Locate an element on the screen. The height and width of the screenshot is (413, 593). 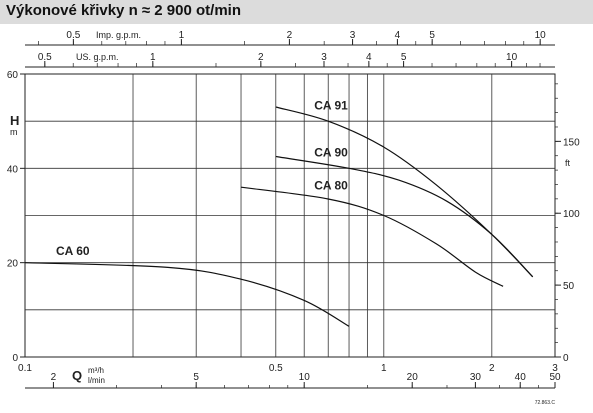
curve-label-ca-91: CA 91 is located at coordinates (331, 105).